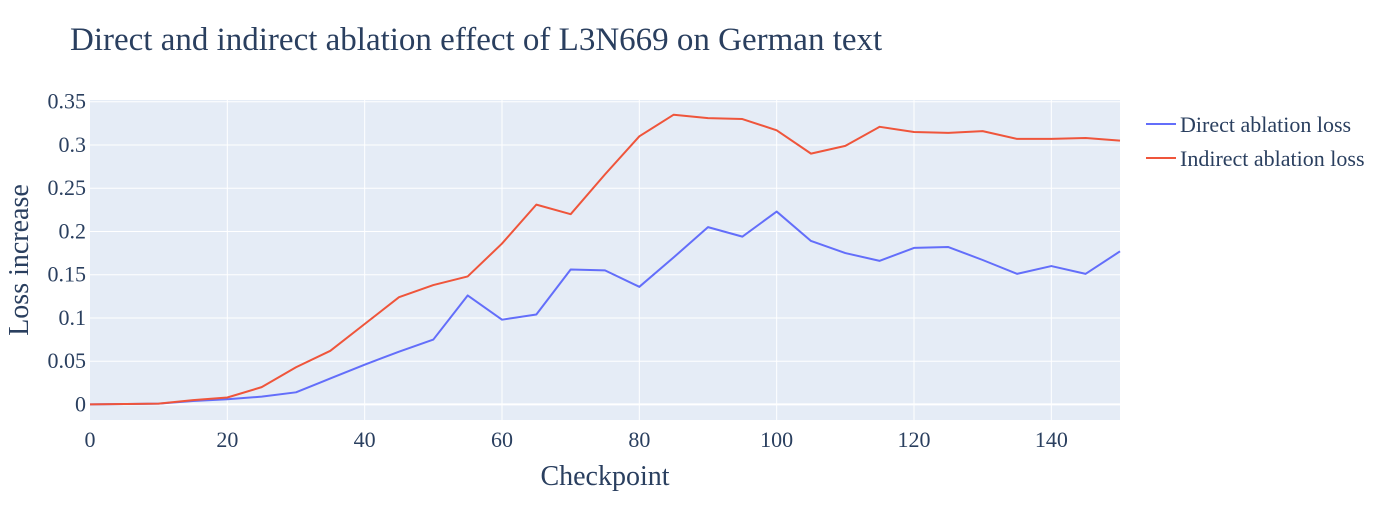  What do you see at coordinates (73, 317) in the screenshot?
I see `y-tick-label: 0.1` at bounding box center [73, 317].